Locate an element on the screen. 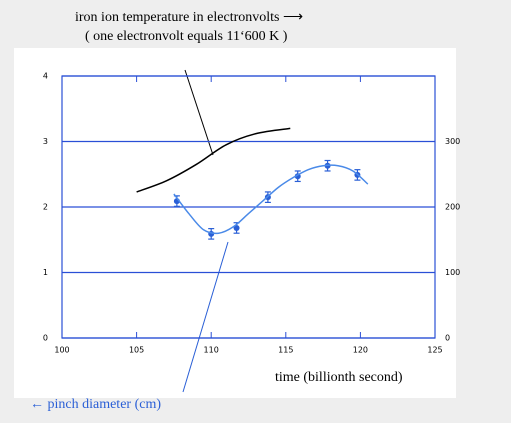 This screenshot has width=511, height=423. y2-tick-label: 100 is located at coordinates (452, 272).